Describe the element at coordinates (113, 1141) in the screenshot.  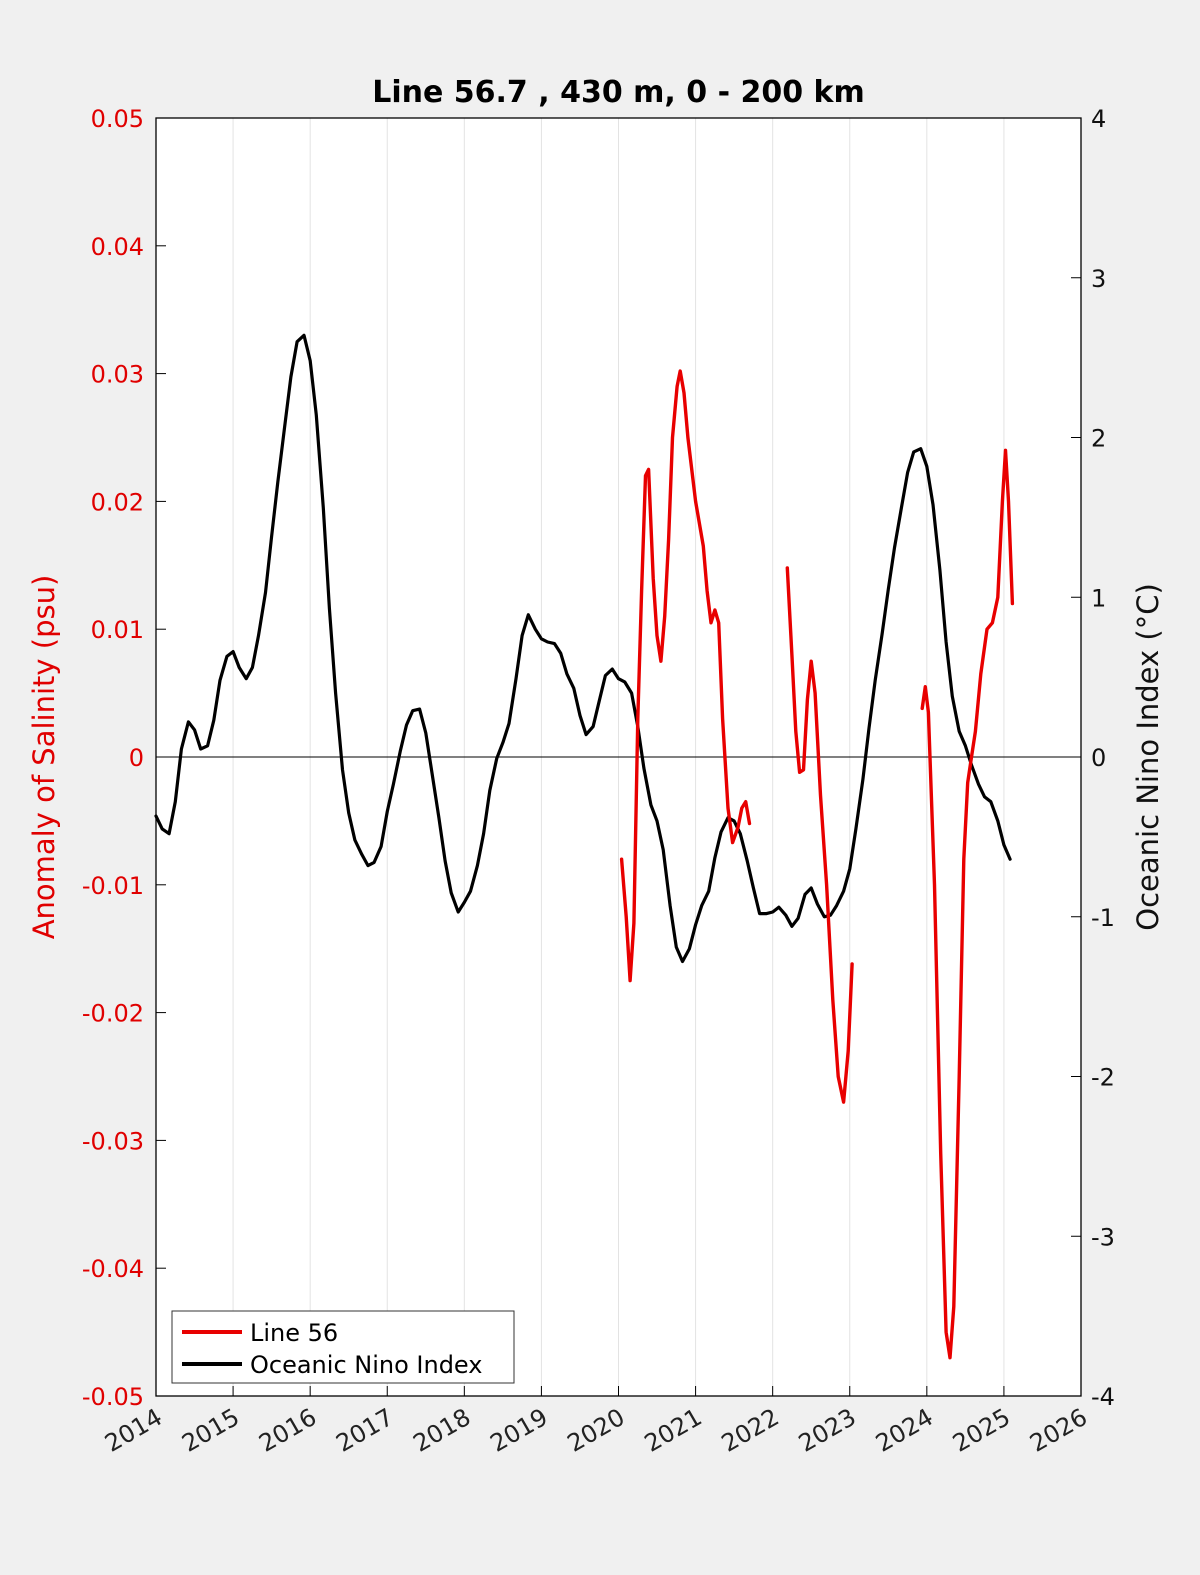
I see `y-tick-label: -0.03` at that location.